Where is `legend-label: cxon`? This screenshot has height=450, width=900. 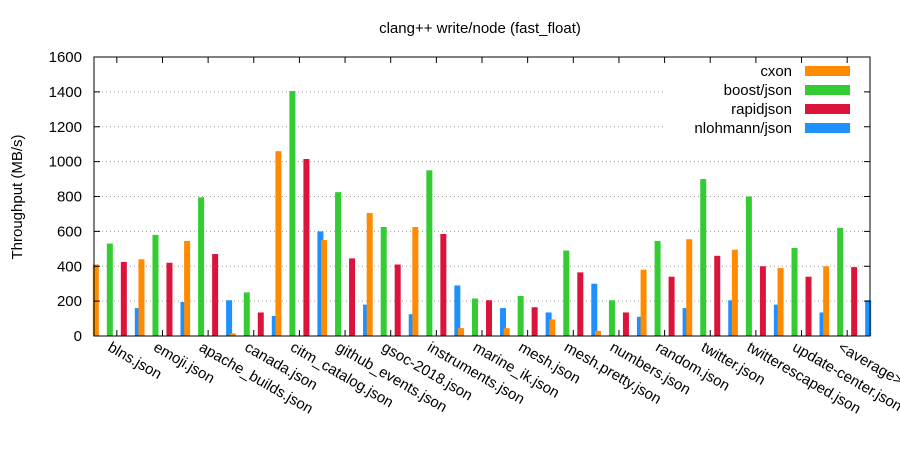
legend-label: cxon is located at coordinates (776, 71).